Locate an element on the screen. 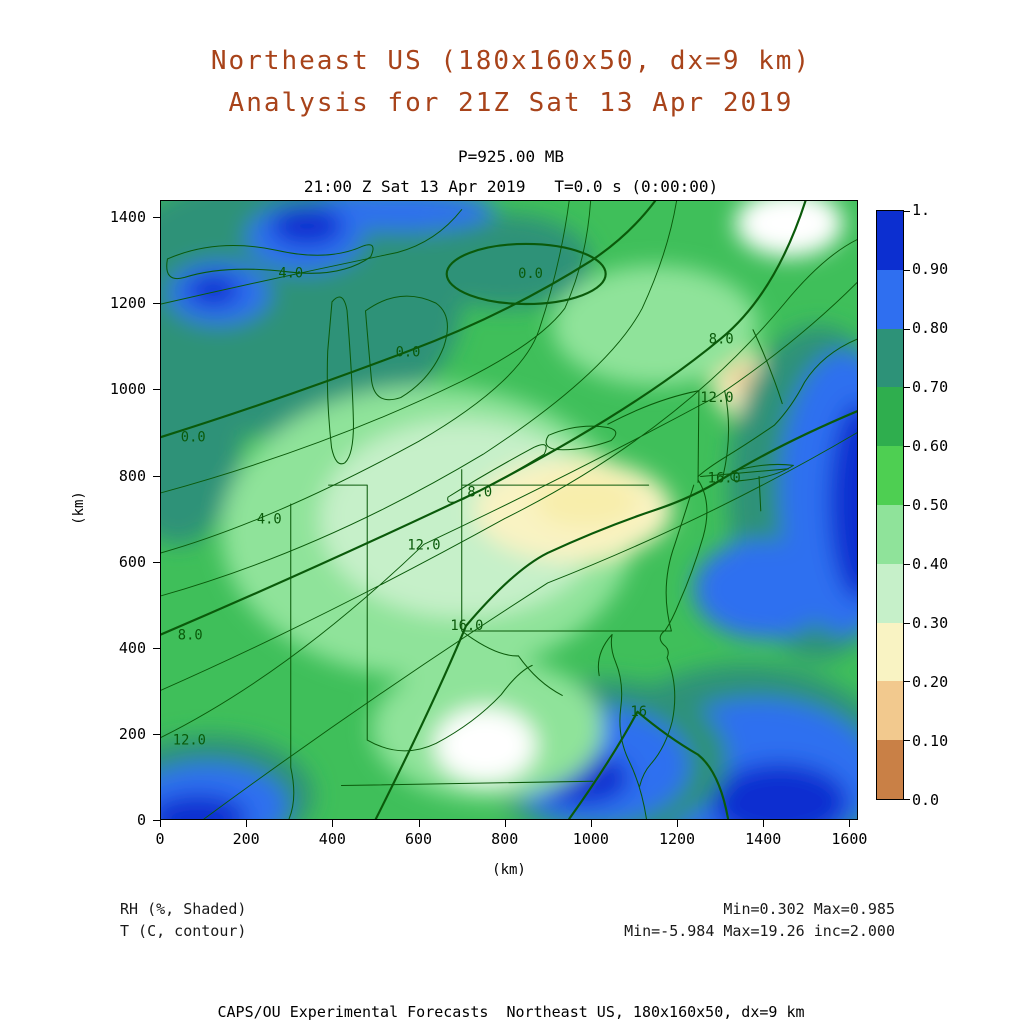  colorbar-tick-label: 0.30 is located at coordinates (930, 623).